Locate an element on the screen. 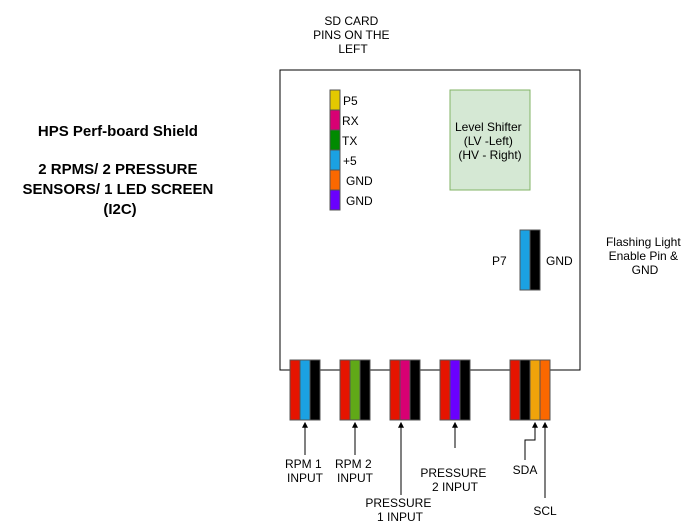  level-shifter-box is located at coordinates (490, 140).